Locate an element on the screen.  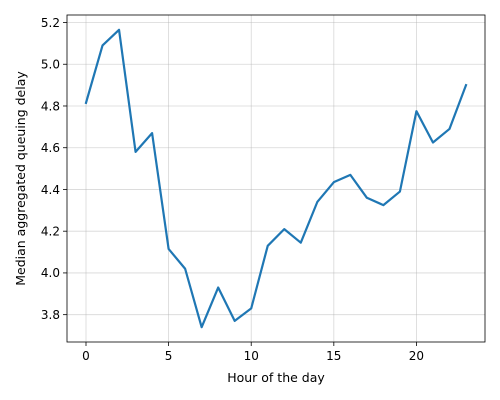
x-tick-label: 0 is located at coordinates (86, 356).